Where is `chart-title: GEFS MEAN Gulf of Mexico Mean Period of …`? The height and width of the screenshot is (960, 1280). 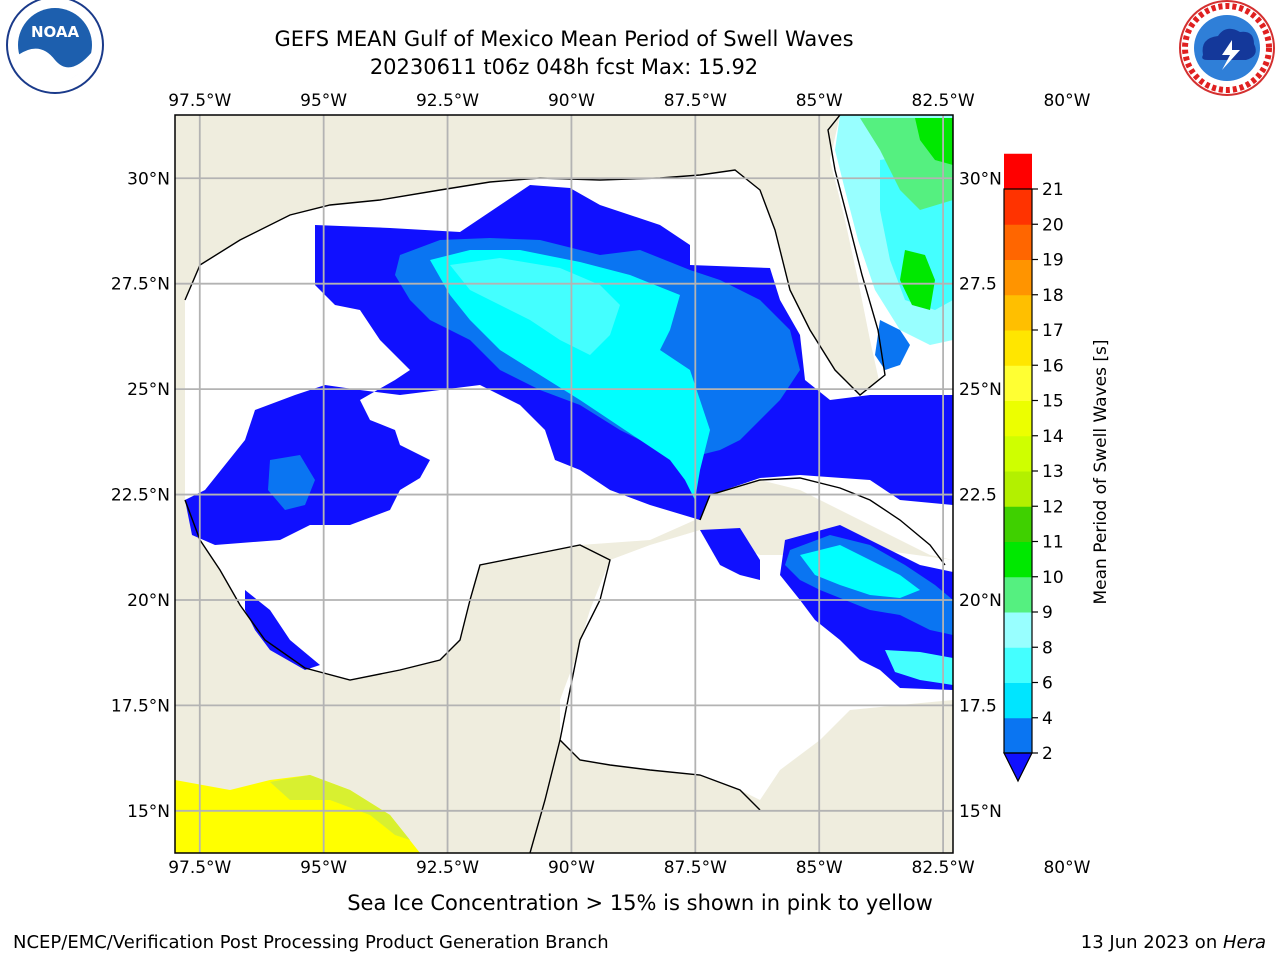 chart-title: GEFS MEAN Gulf of Mexico Mean Period of … is located at coordinates (564, 39).